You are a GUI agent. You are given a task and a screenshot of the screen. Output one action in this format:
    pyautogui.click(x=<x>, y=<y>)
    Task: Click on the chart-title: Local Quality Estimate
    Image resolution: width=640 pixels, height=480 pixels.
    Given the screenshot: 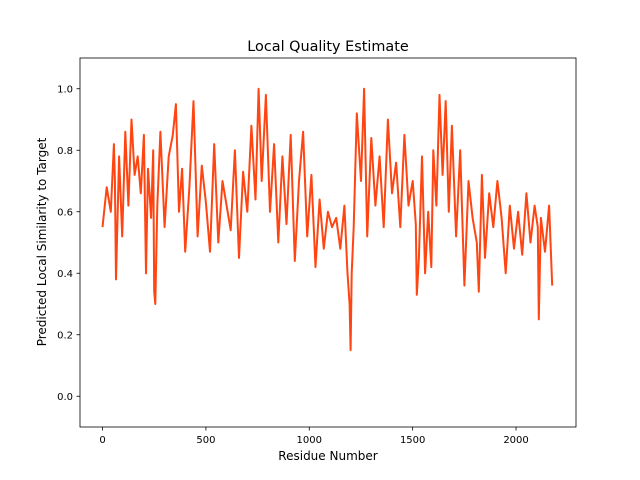 What is the action you would take?
    pyautogui.click(x=328, y=47)
    